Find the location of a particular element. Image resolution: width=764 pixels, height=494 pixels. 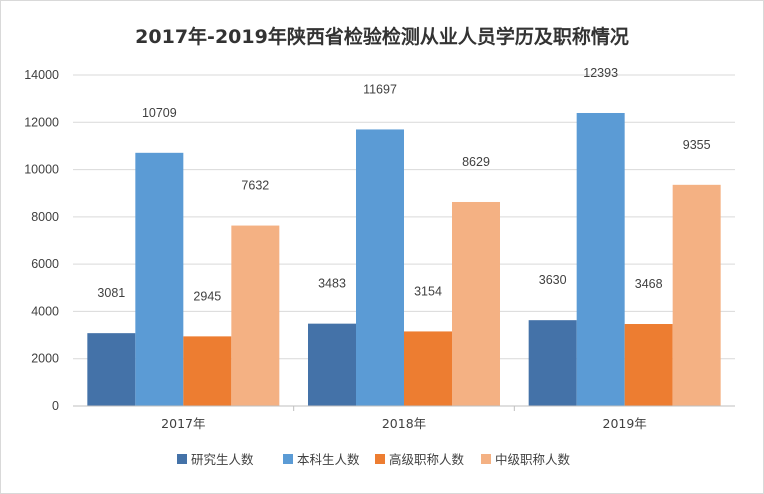

legend-label: 高级职称人数 is located at coordinates (427, 459).